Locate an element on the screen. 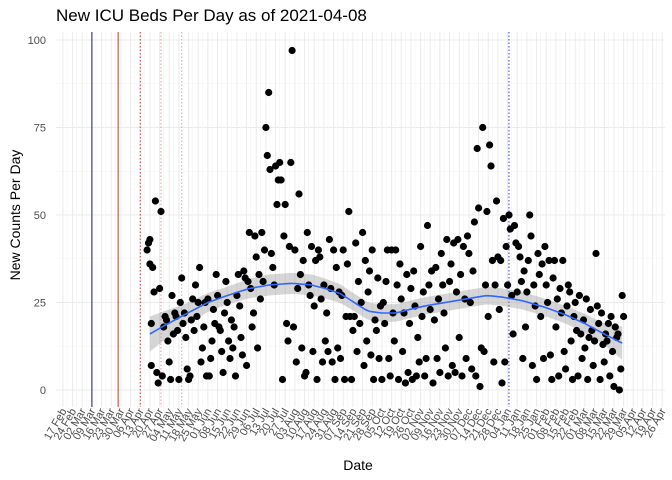 Image resolution: width=672 pixels, height=480 pixels. y-tick-label: 75 is located at coordinates (40, 129).